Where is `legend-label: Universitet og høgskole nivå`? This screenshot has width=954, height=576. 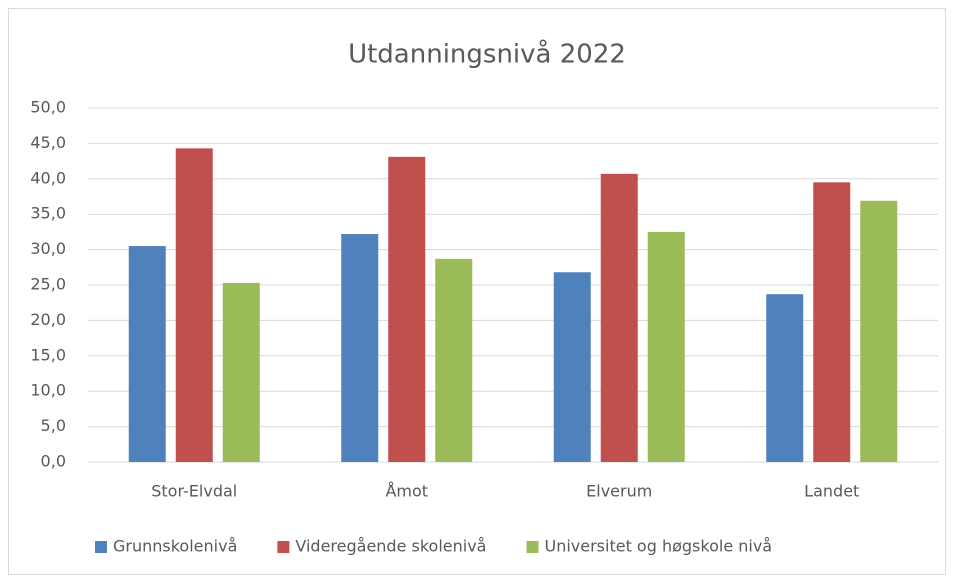
legend-label: Universitet og høgskole nivå is located at coordinates (658, 546).